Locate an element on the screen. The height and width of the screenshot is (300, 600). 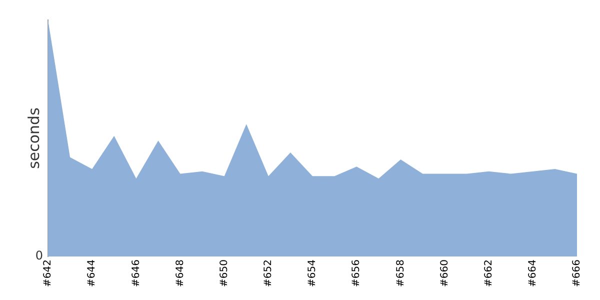
x-tick-label: #662 is located at coordinates (488, 274).